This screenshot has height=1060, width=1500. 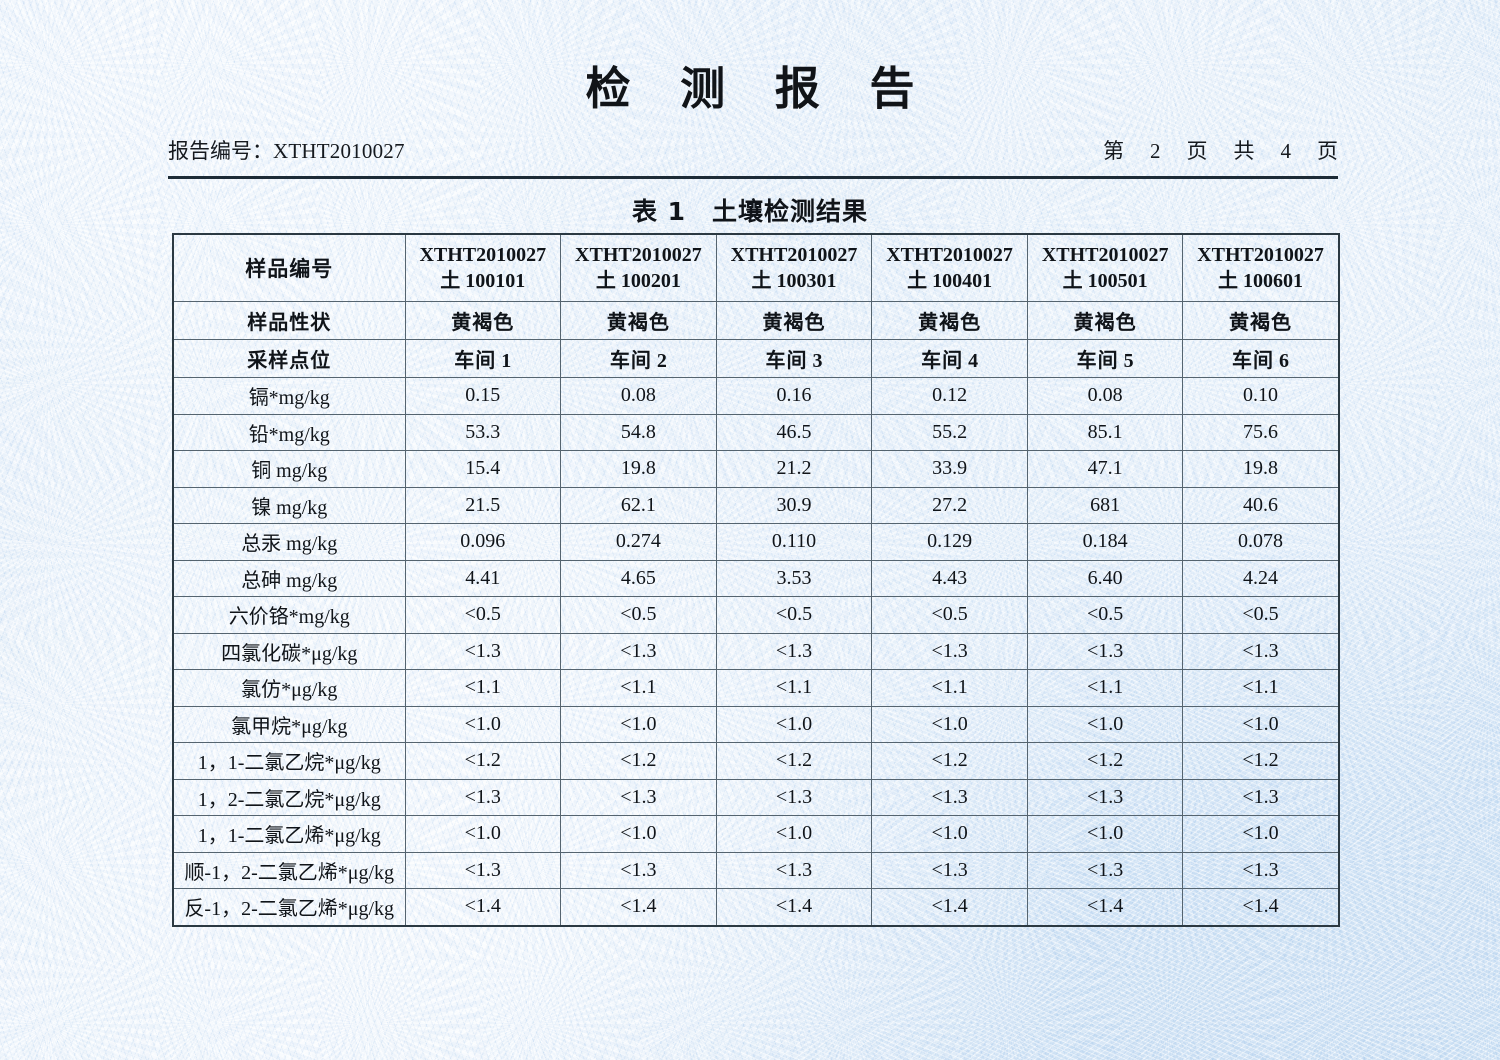 I want to click on analyte-label: 反-1，2-二氯乙烯*μg/kg, so click(x=289, y=907).